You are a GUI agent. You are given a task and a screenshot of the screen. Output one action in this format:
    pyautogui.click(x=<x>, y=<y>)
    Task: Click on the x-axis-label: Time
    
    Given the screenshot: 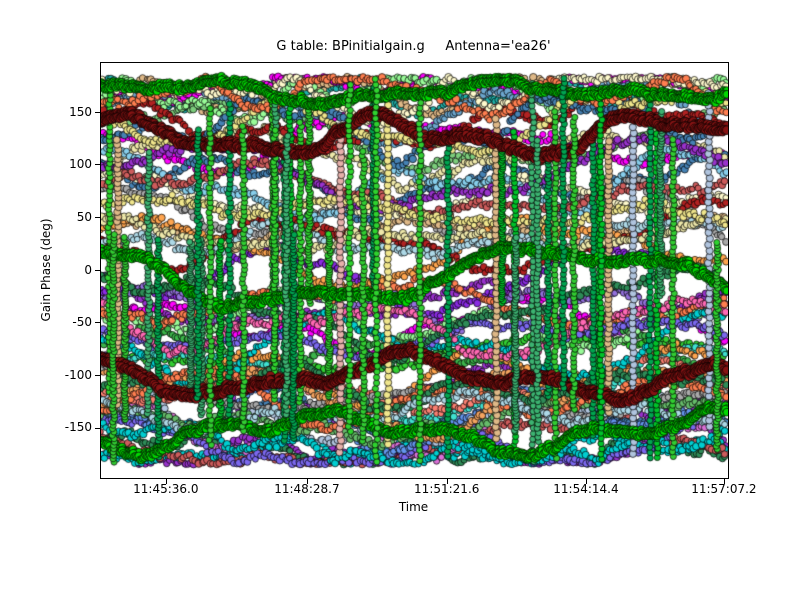 What is the action you would take?
    pyautogui.click(x=413, y=507)
    